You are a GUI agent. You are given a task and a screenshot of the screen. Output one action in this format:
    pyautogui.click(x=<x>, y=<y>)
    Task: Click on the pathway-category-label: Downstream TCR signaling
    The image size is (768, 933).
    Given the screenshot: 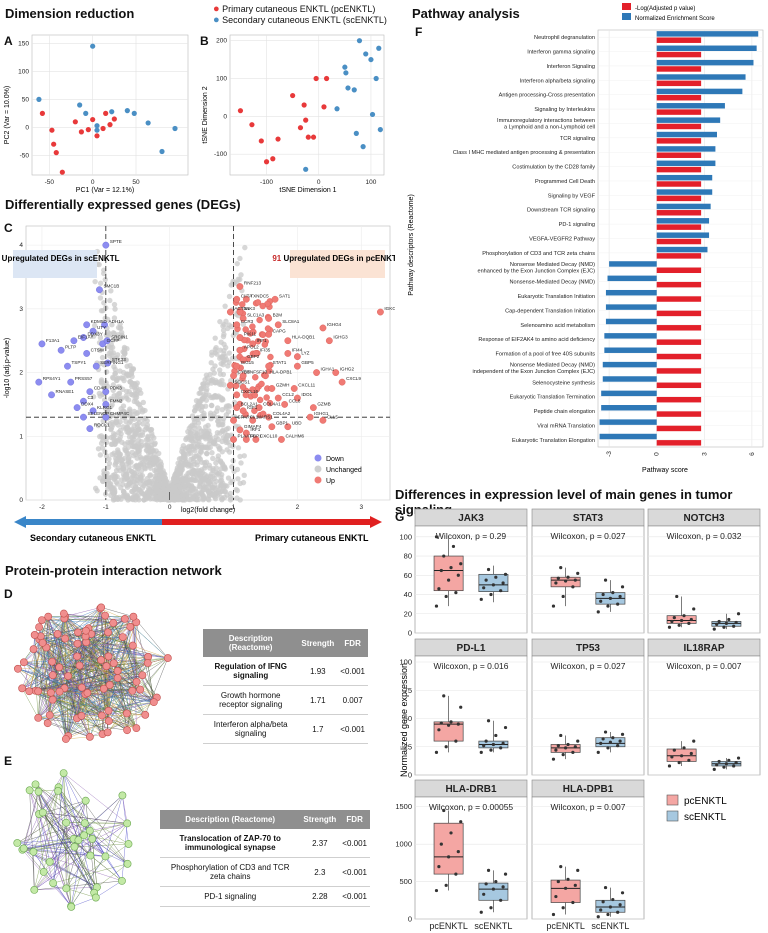 What is the action you would take?
    pyautogui.click(x=561, y=211)
    